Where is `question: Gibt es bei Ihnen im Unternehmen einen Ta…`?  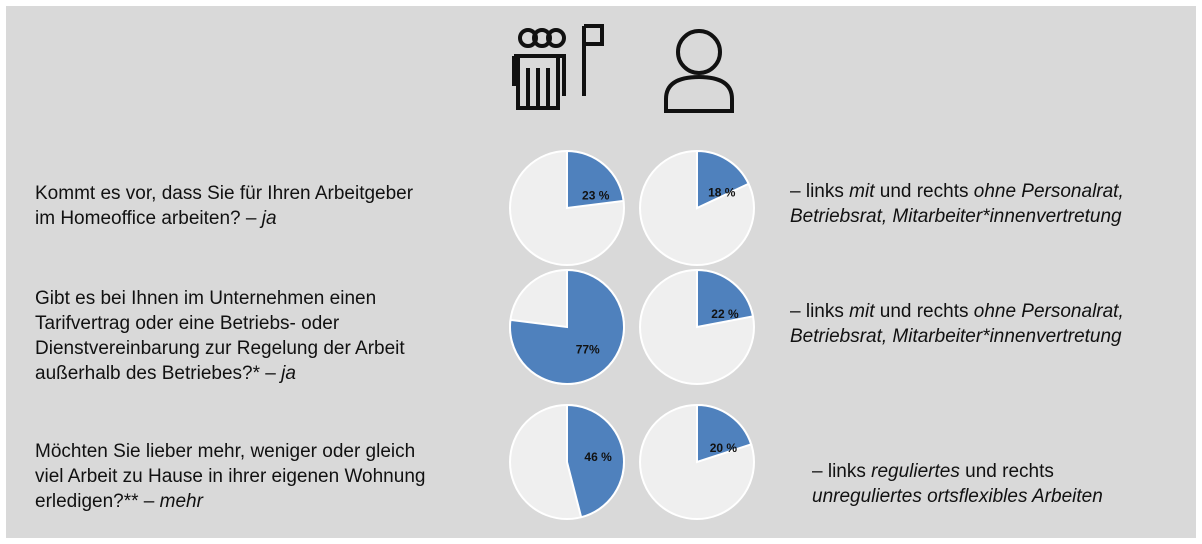
question: Gibt es bei Ihnen im Unternehmen einen Ta… is located at coordinates (220, 336).